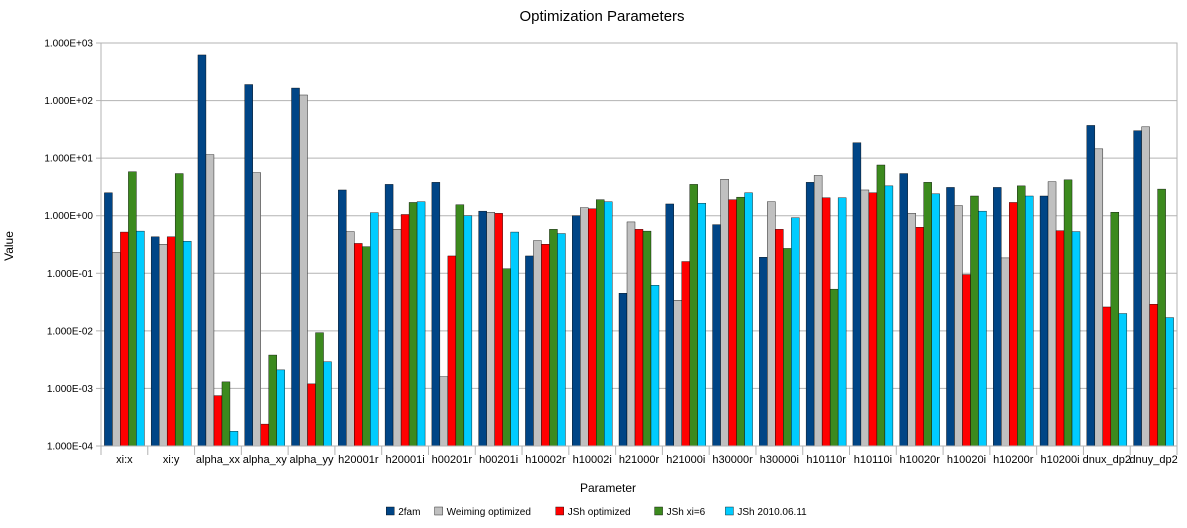 This screenshot has height=528, width=1187. Describe the element at coordinates (311, 415) in the screenshot. I see `bar-jsh-optimized-alpha-yy` at that location.